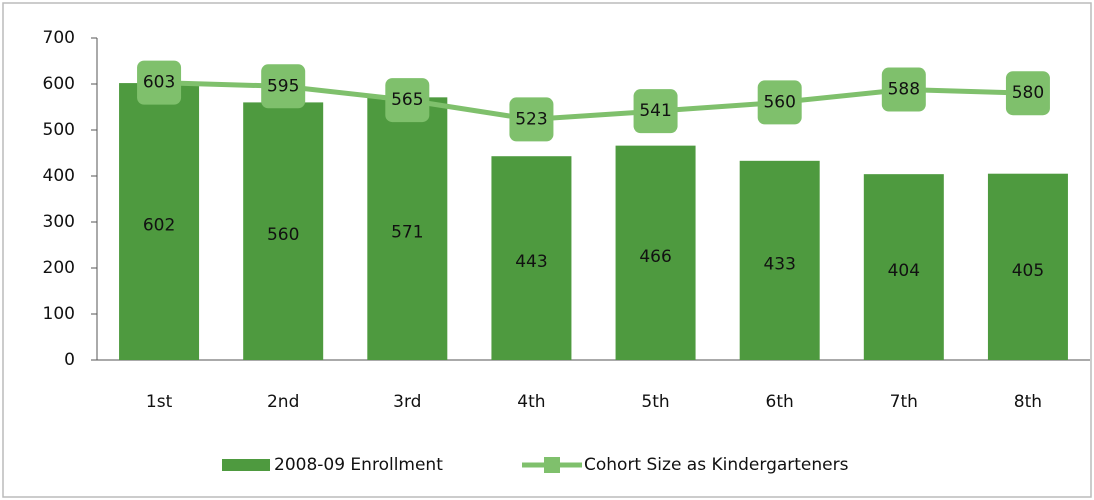  Describe the element at coordinates (59, 314) in the screenshot. I see `y-tick-label: 100` at that location.